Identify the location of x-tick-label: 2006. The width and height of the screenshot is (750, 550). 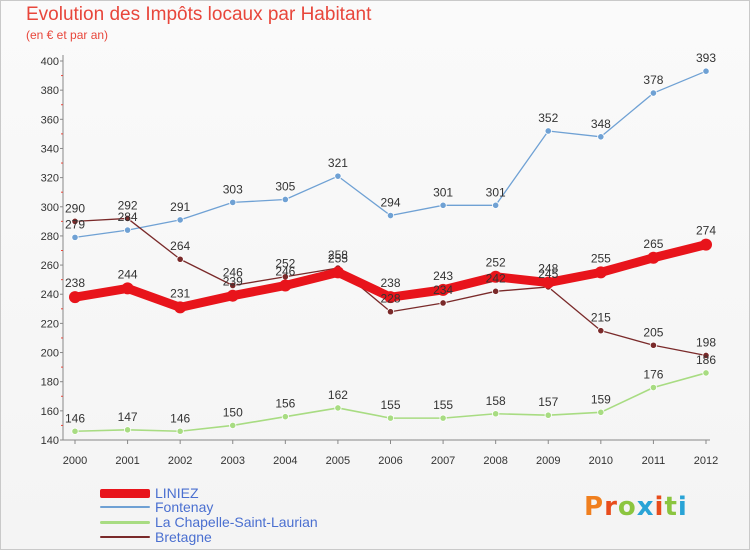
(390, 461).